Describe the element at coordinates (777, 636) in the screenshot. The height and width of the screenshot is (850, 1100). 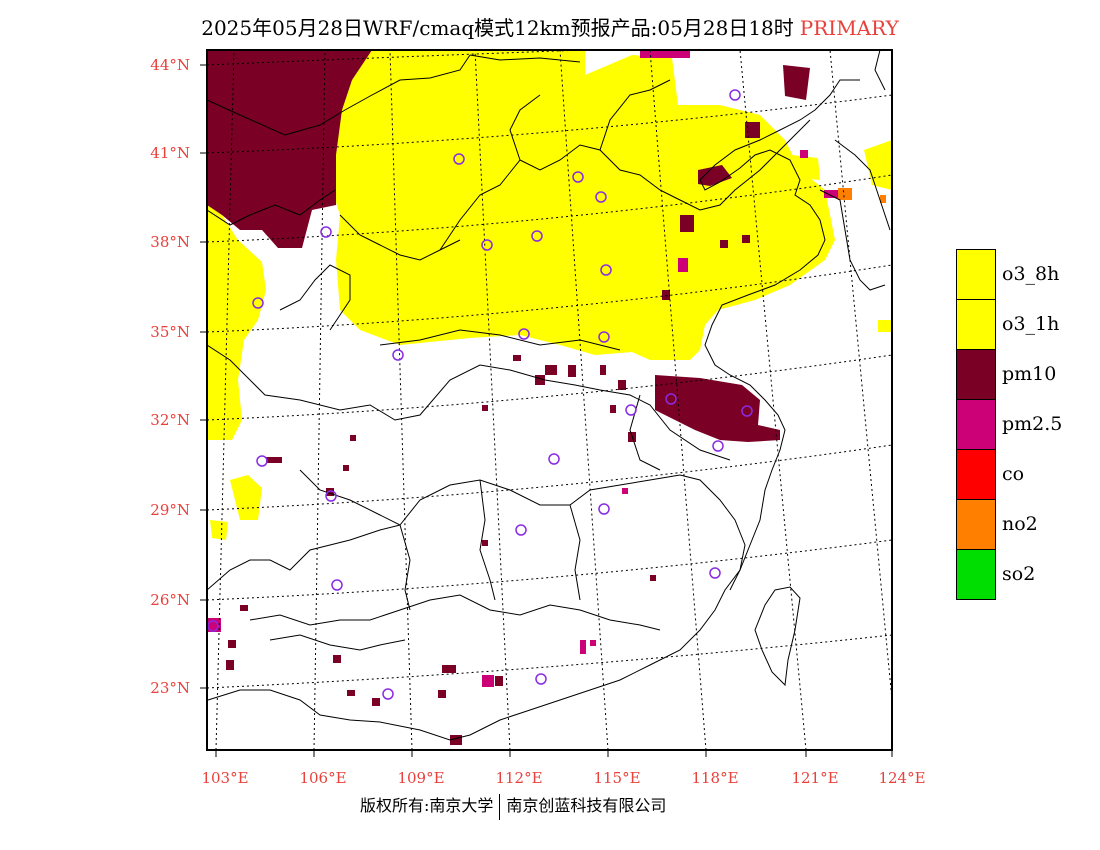
I see `taiwan-outline` at that location.